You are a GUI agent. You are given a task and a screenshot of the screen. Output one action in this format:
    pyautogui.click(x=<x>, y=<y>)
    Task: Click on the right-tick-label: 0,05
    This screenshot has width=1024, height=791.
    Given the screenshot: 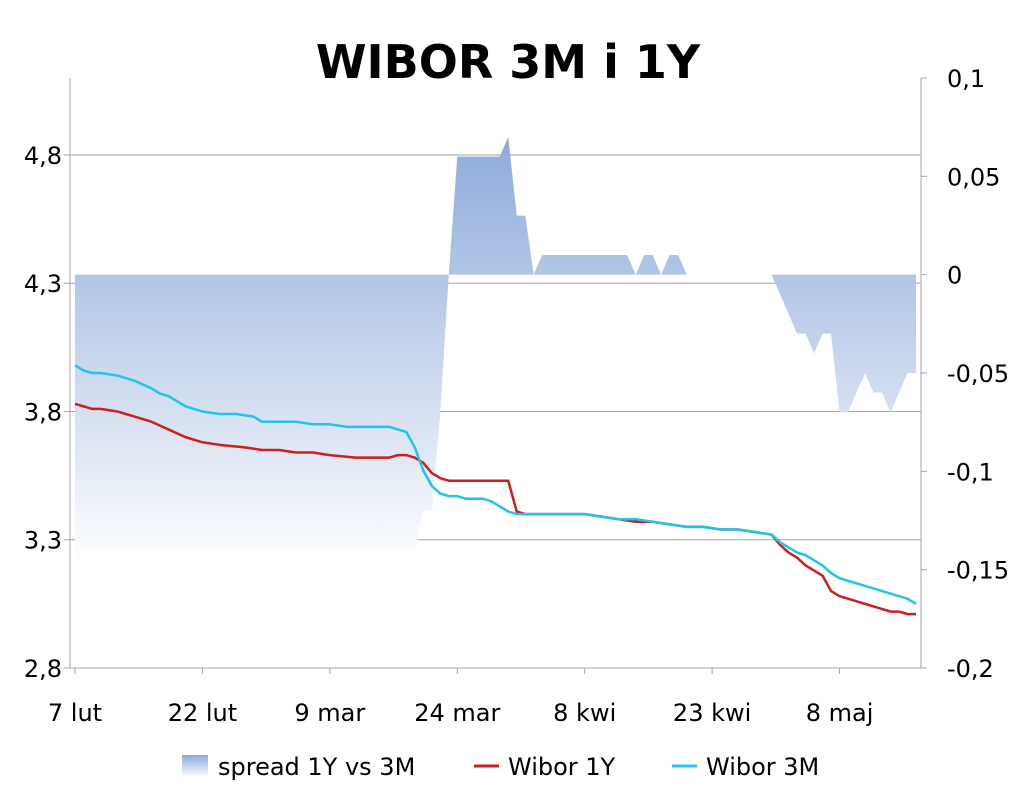 What is the action you would take?
    pyautogui.click(x=973, y=177)
    